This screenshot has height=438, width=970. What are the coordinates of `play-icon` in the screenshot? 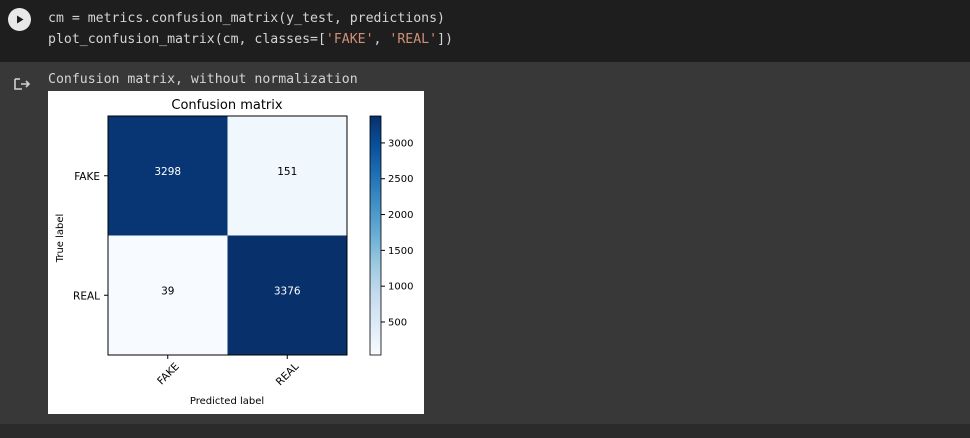 It's located at (20, 19).